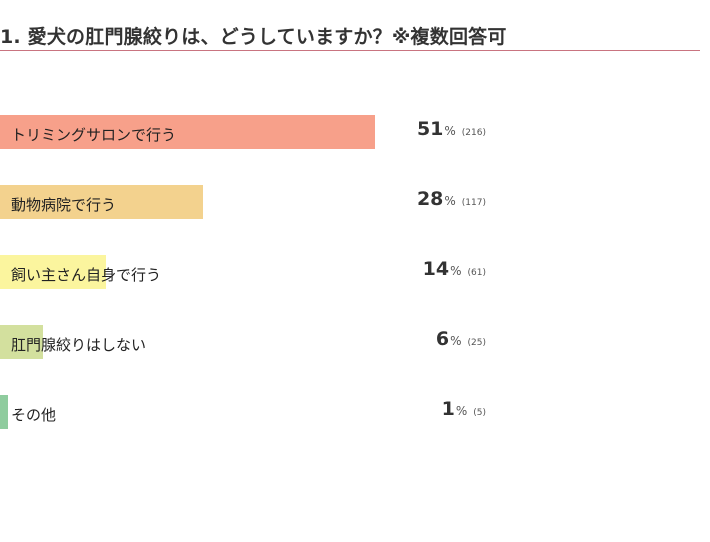 The width and height of the screenshot is (710, 542). Describe the element at coordinates (476, 273) in the screenshot. I see `response-count: (61)` at that location.